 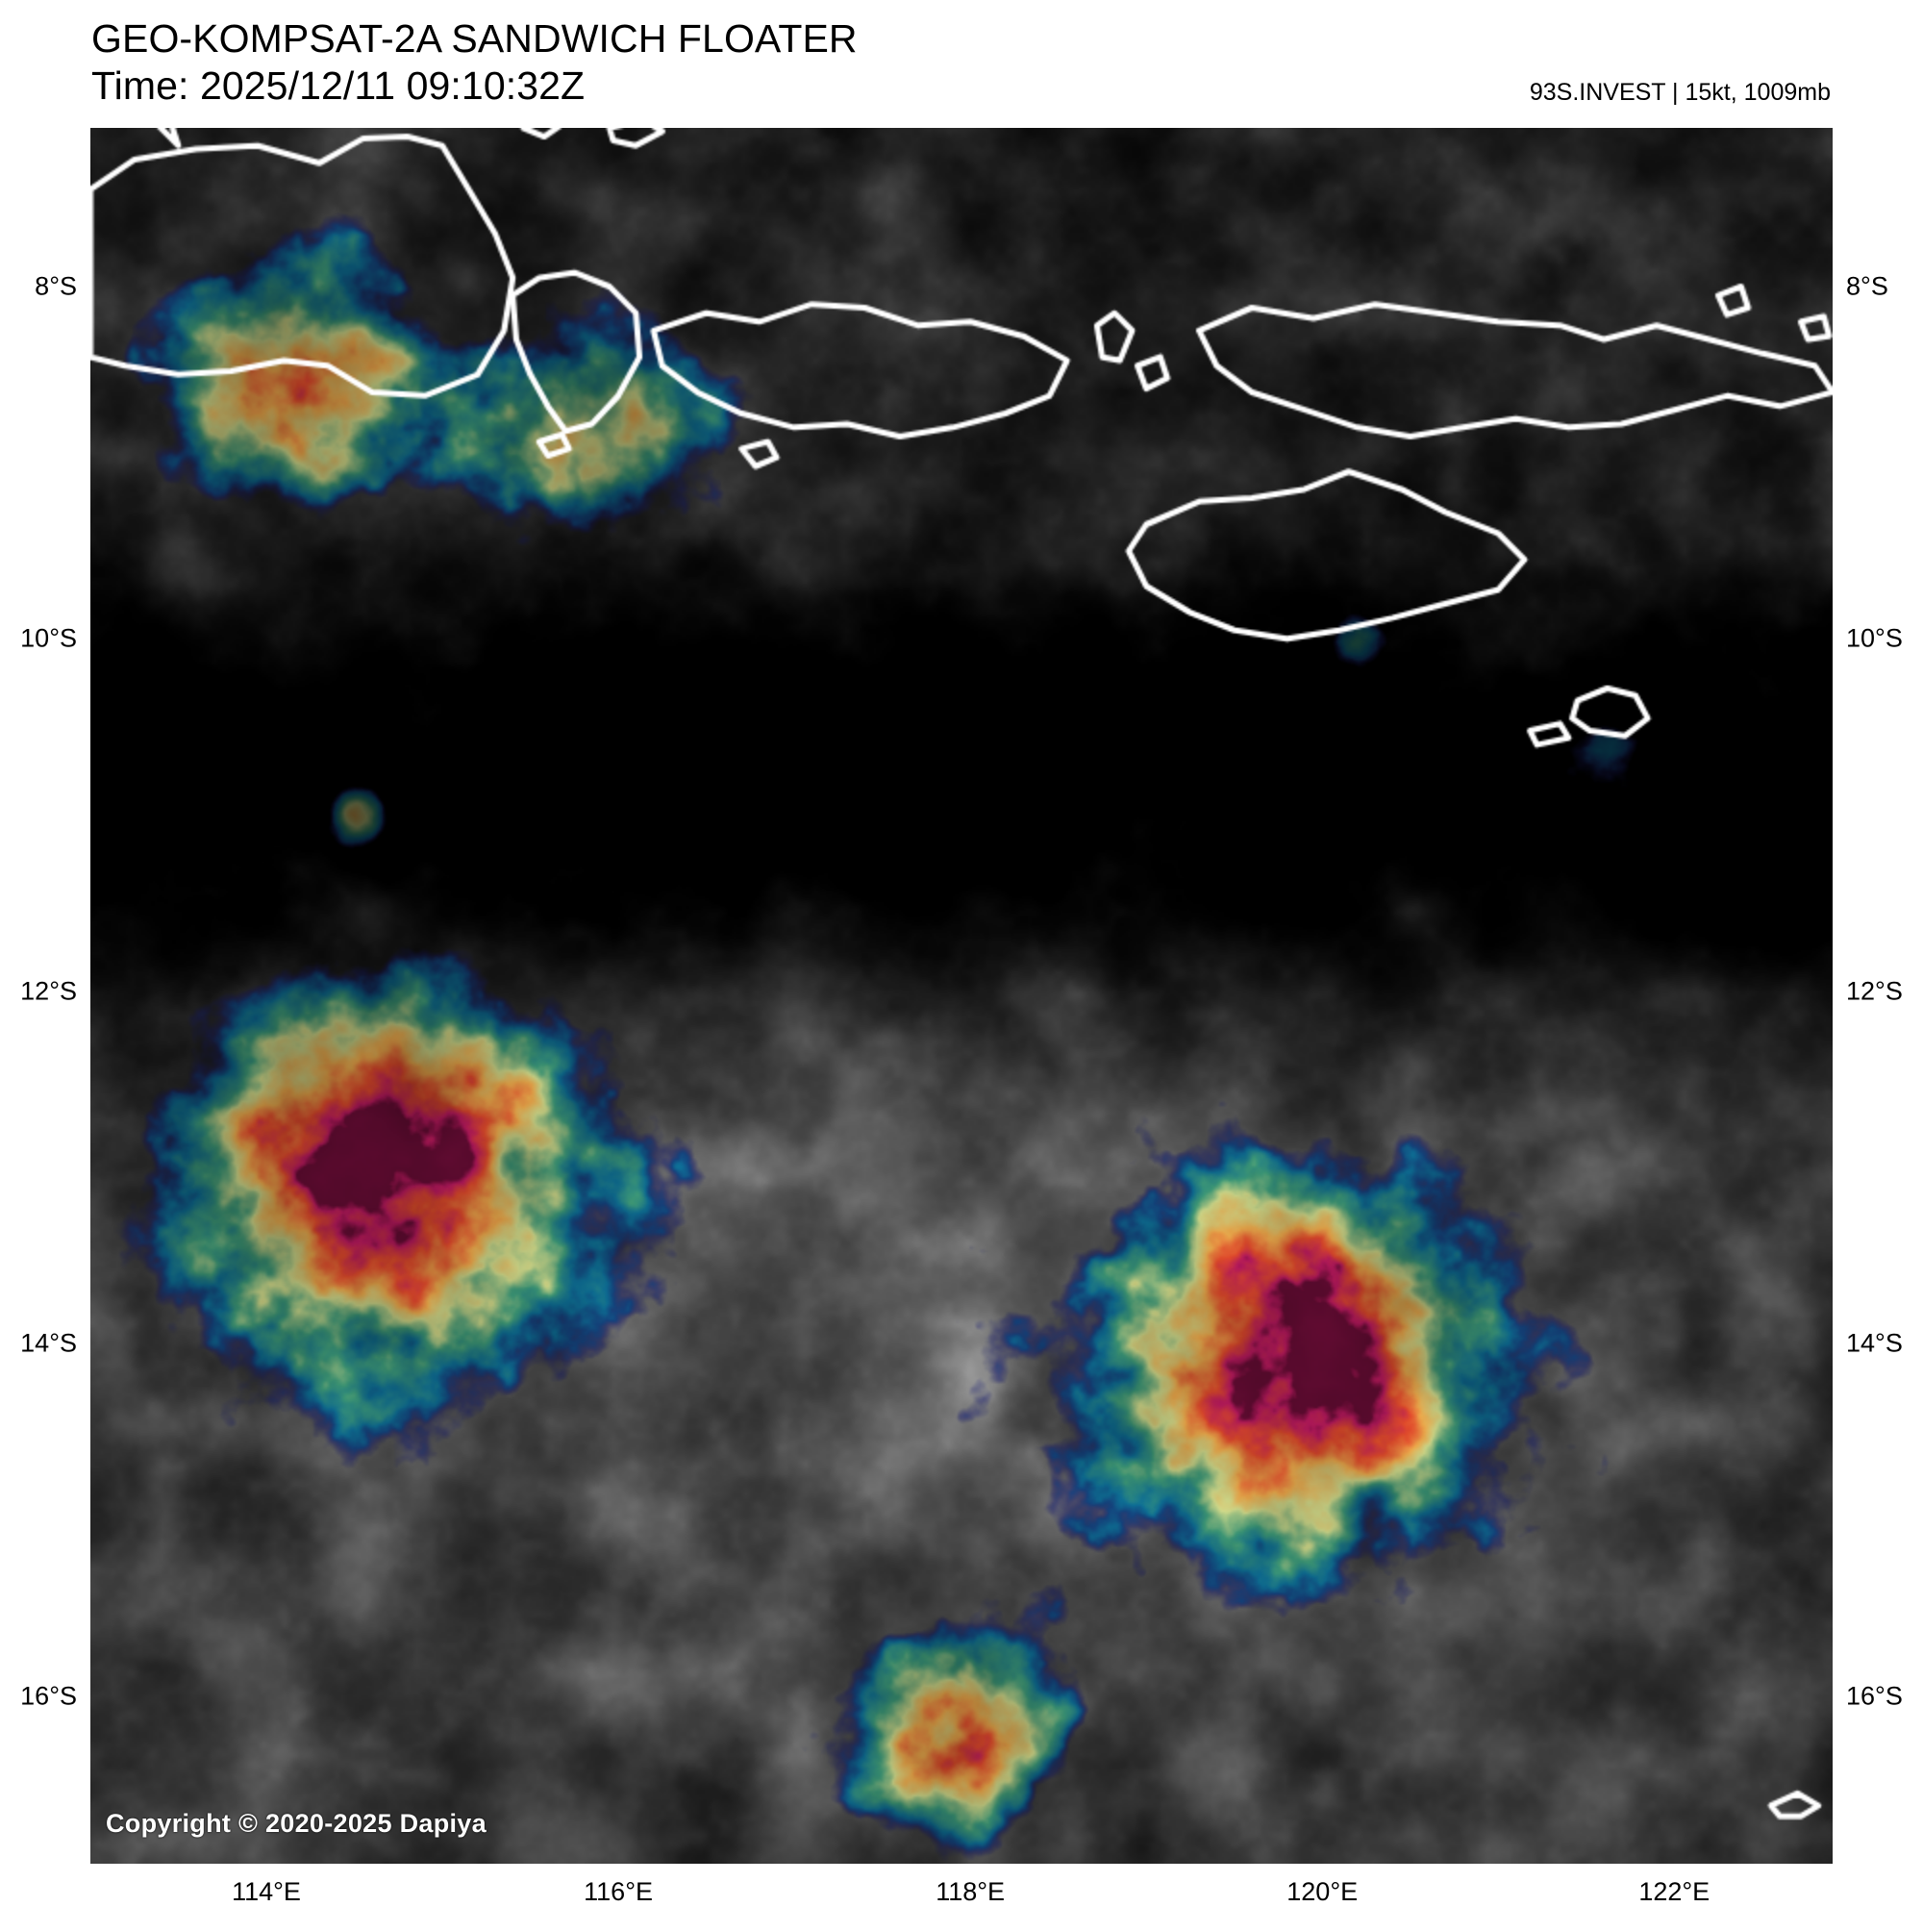 What do you see at coordinates (1867, 286) in the screenshot?
I see `y-tick-label-right: 8°S` at bounding box center [1867, 286].